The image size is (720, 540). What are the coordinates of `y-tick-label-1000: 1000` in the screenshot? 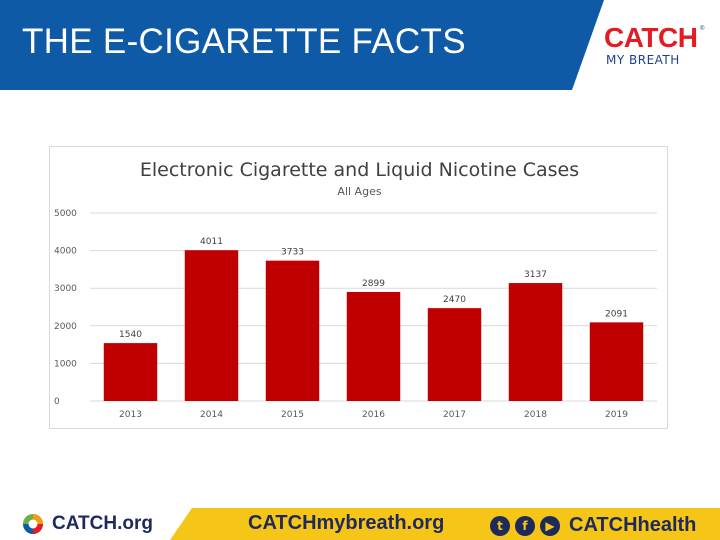 It's located at (65, 364).